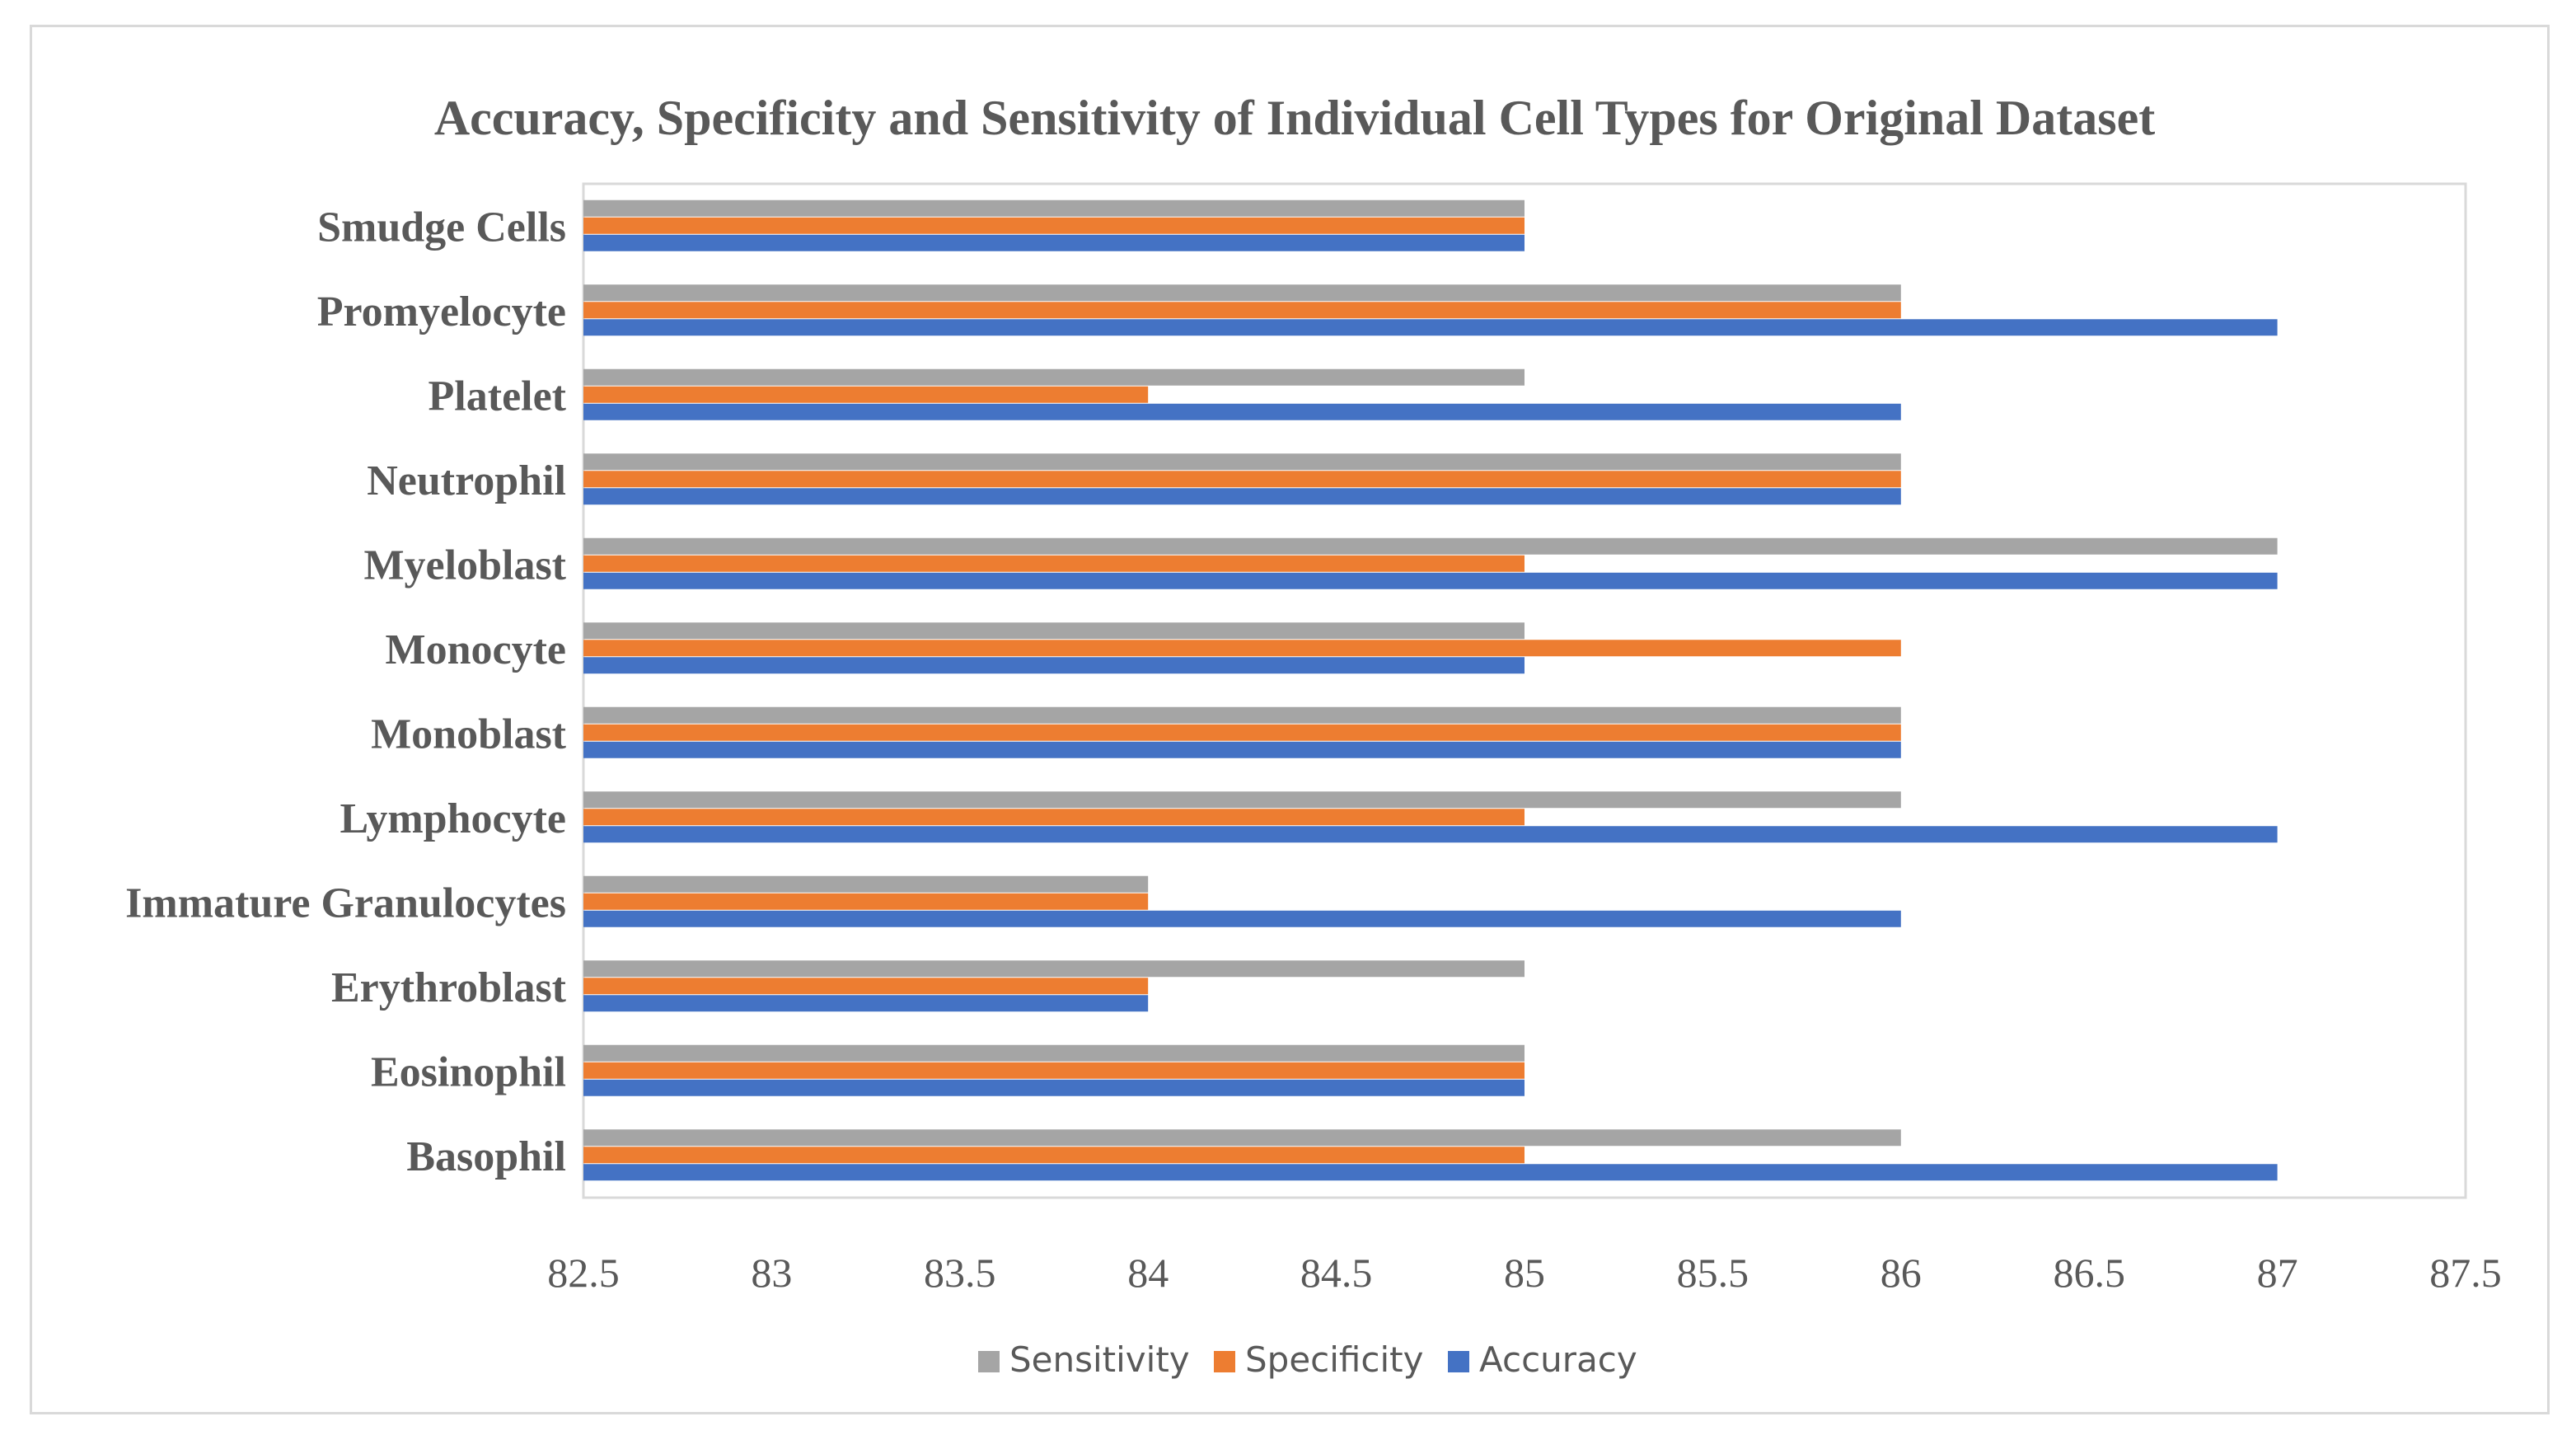 Image resolution: width=2576 pixels, height=1454 pixels. What do you see at coordinates (1054, 225) in the screenshot?
I see `bar-specificity-smudge-cells` at bounding box center [1054, 225].